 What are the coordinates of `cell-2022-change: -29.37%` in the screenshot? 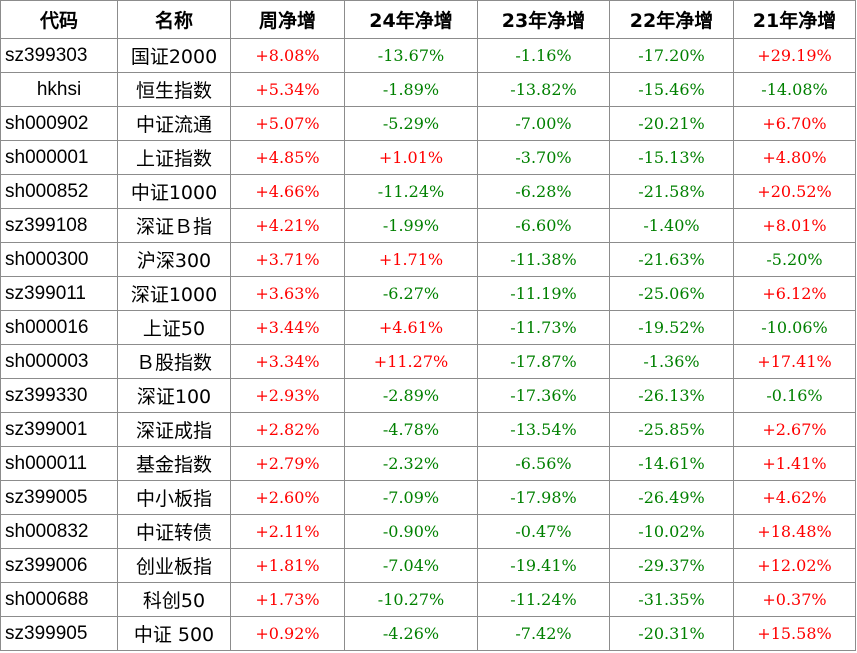 It's located at (671, 565).